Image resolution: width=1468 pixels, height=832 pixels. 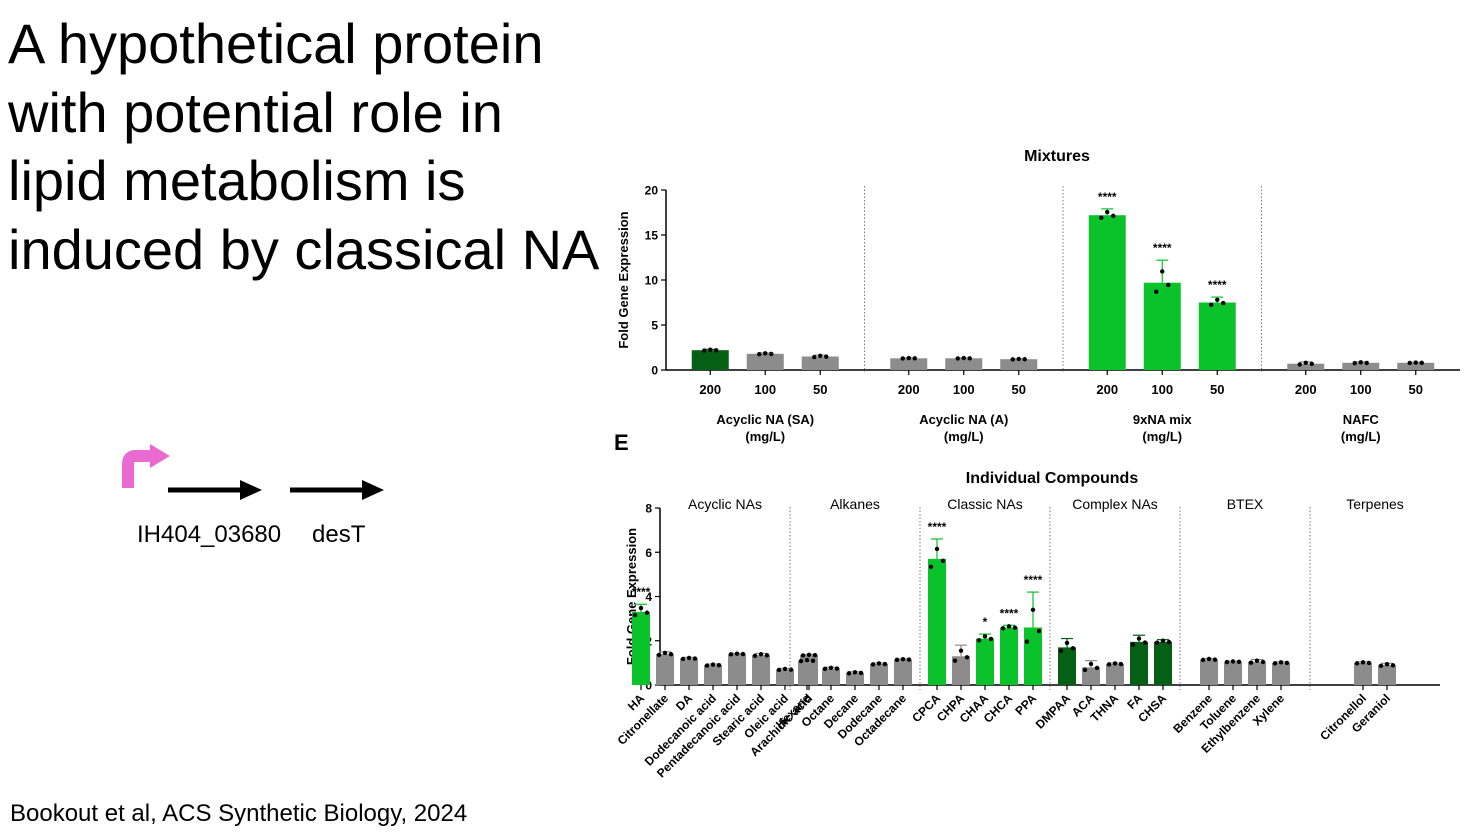 I want to click on x-tick-label: 200, so click(x=909, y=389).